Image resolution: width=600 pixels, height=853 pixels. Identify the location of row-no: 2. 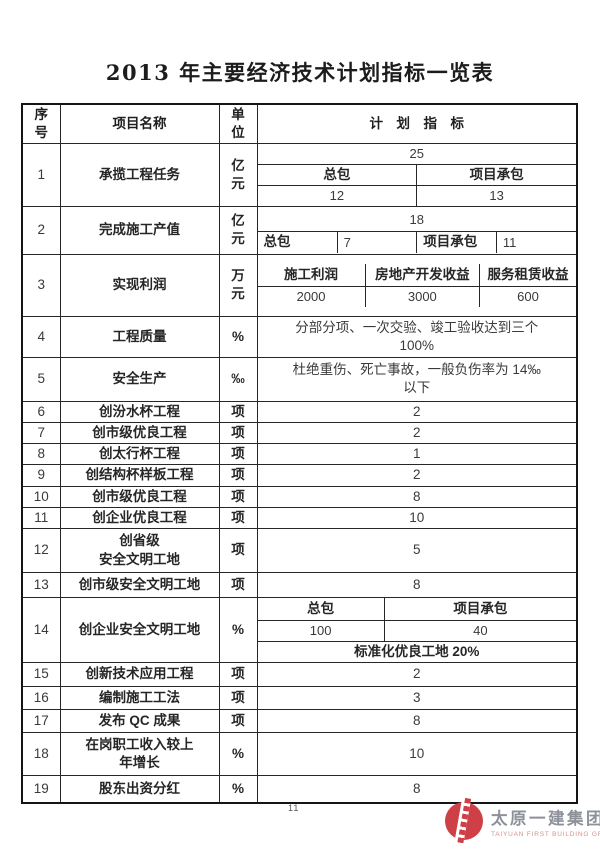
(41, 230).